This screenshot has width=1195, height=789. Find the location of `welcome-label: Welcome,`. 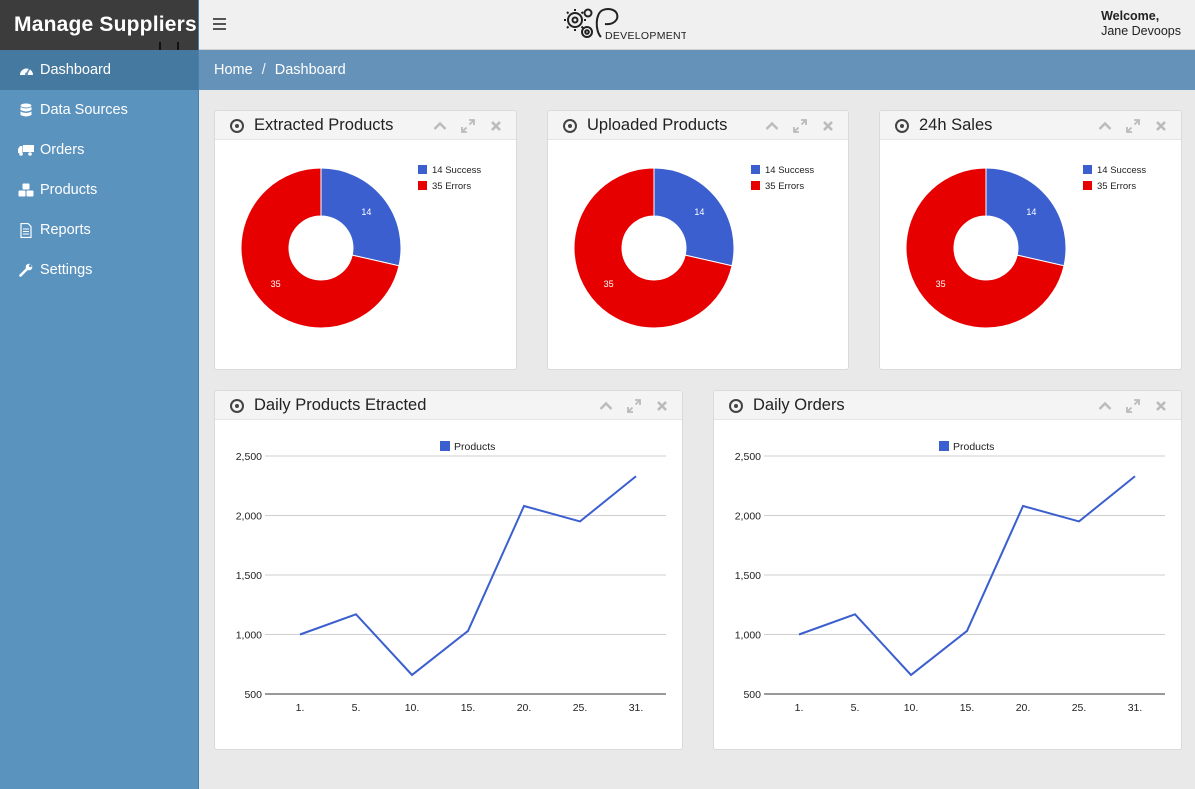

welcome-label: Welcome, is located at coordinates (1130, 16).